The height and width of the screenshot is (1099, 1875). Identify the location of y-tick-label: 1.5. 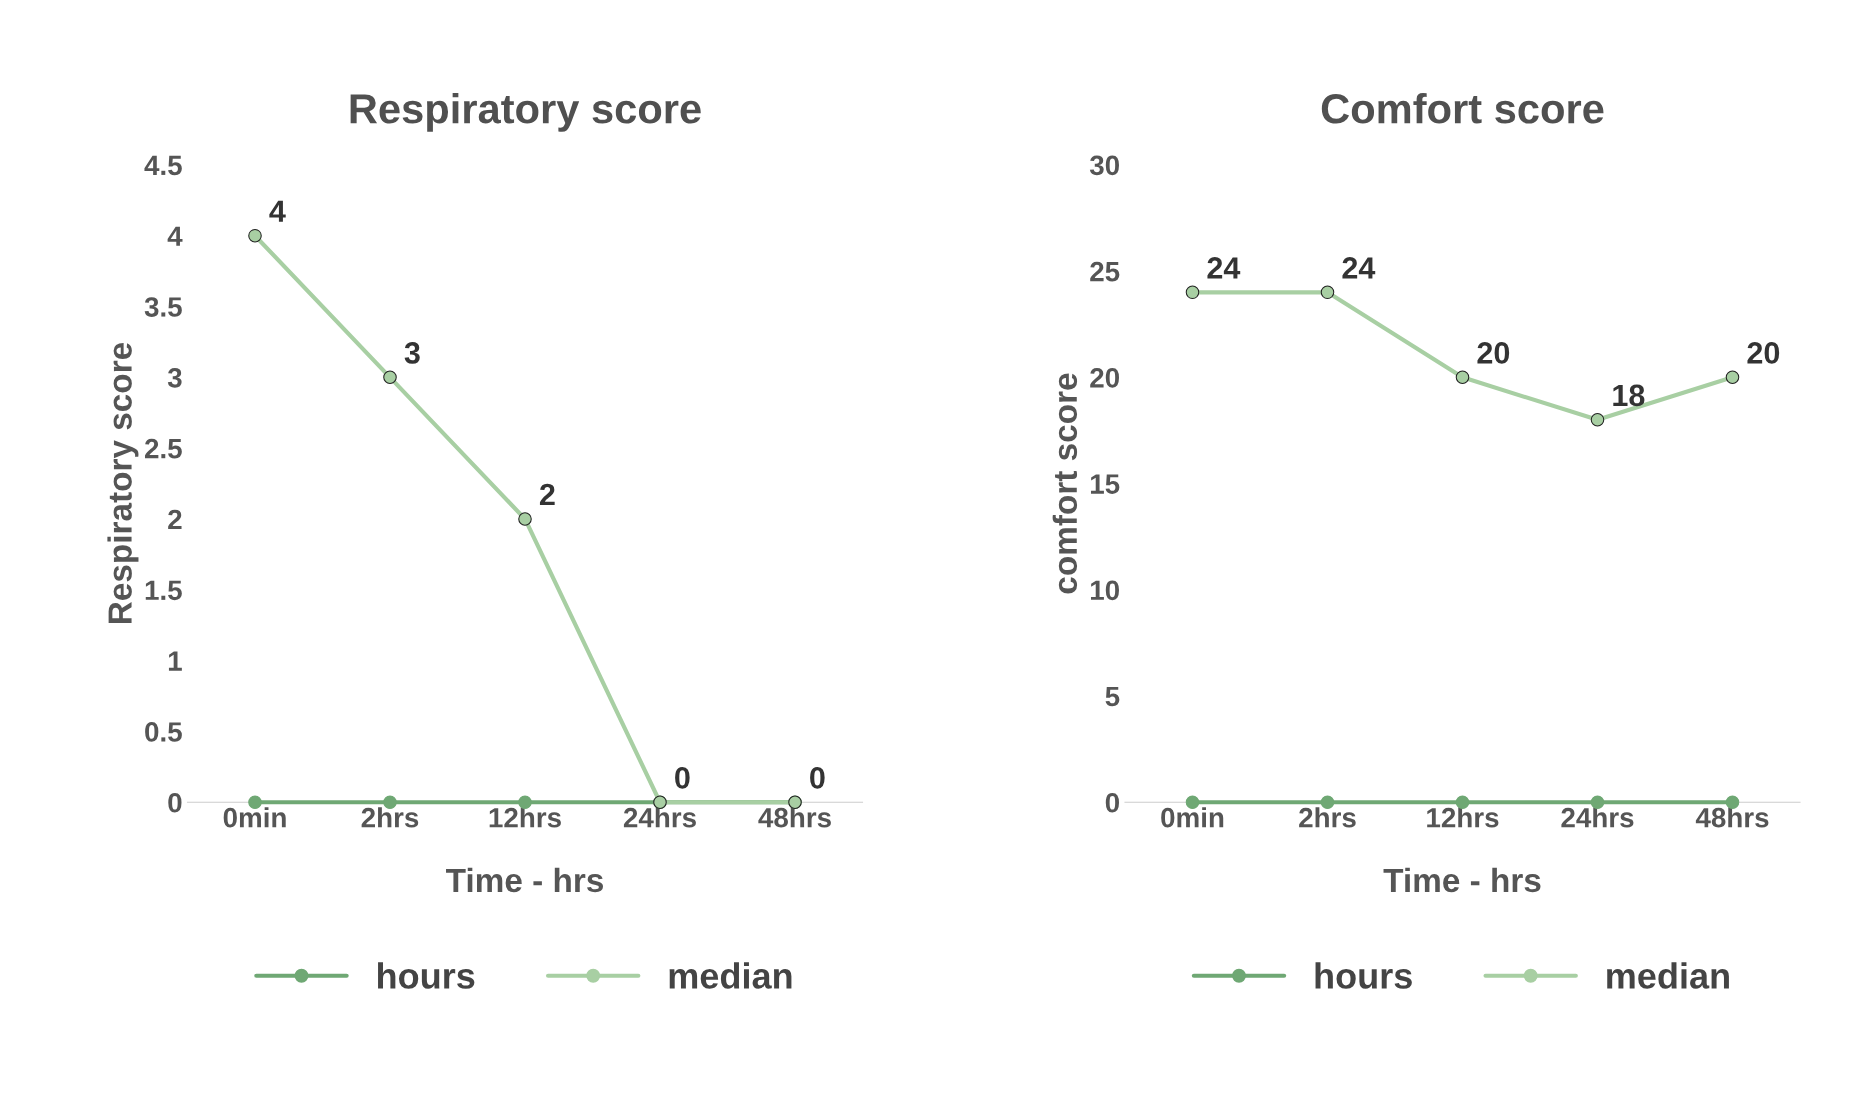
(163, 590).